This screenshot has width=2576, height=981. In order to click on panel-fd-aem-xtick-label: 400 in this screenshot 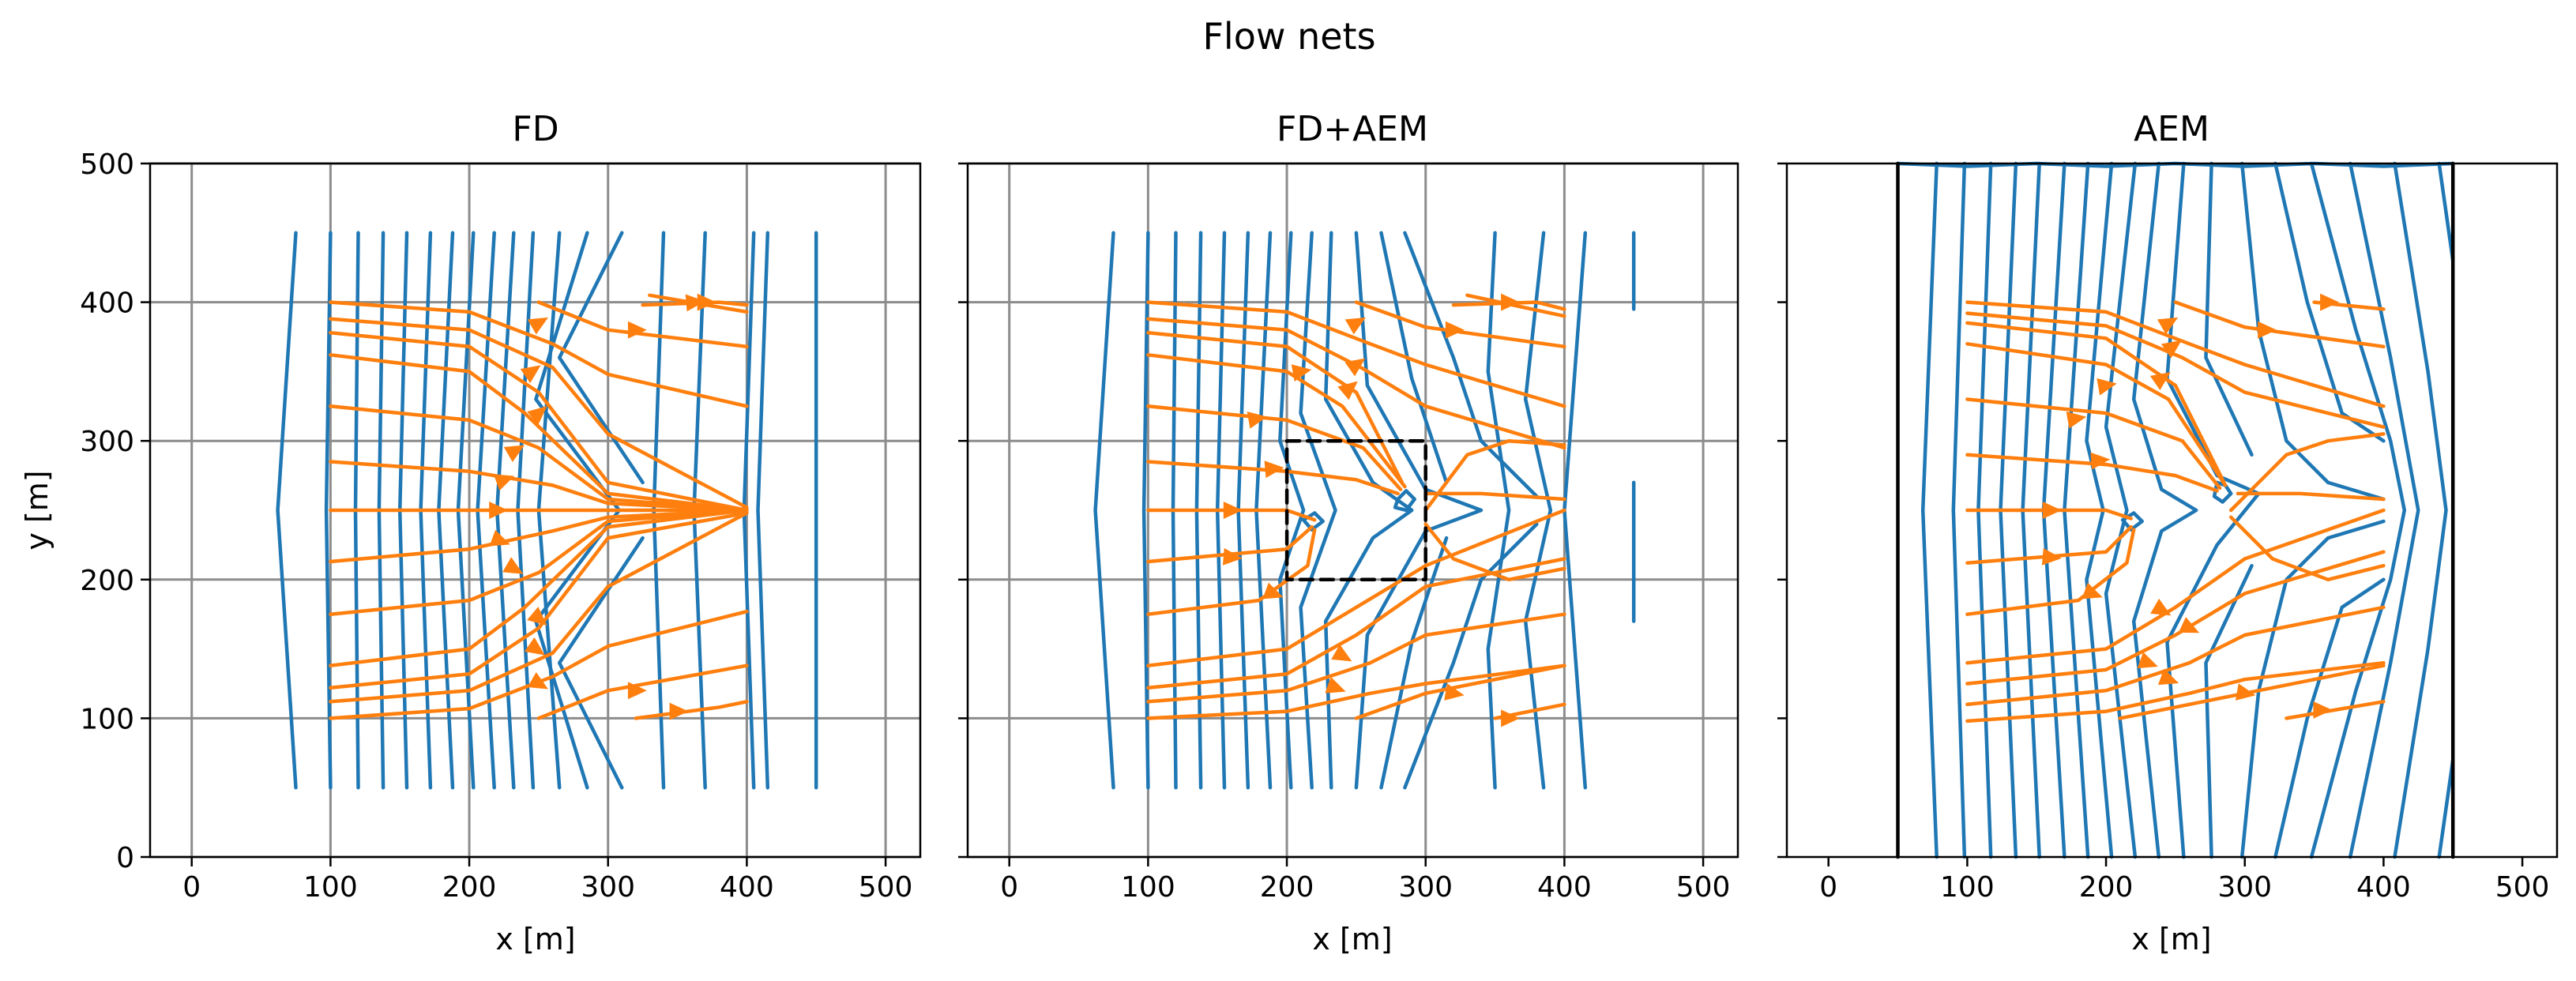, I will do `click(1565, 887)`.